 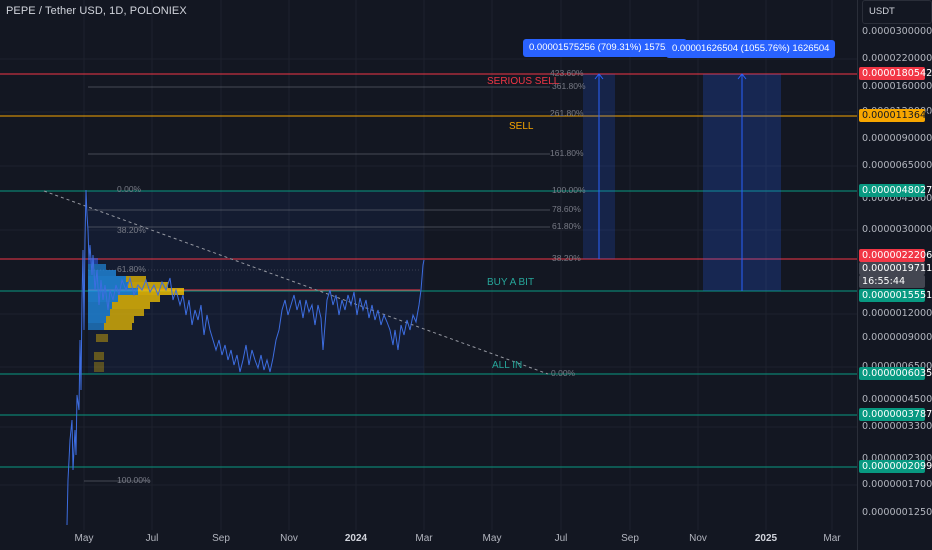 I want to click on price-axis-label: 0.00000450000, so click(x=897, y=198).